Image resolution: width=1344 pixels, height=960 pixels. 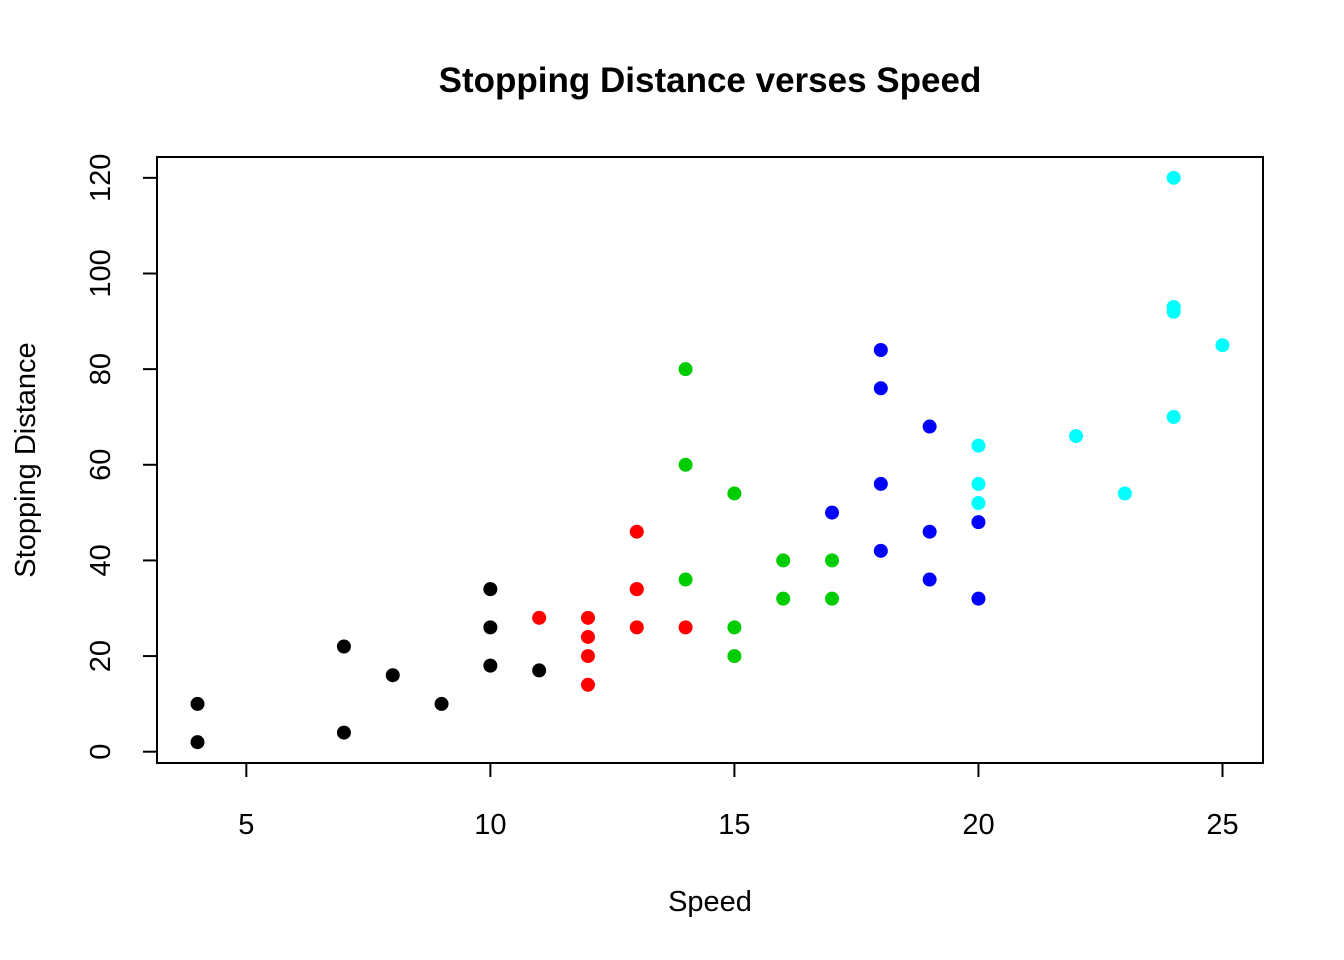 What do you see at coordinates (101, 465) in the screenshot?
I see `y-tick-label: 60` at bounding box center [101, 465].